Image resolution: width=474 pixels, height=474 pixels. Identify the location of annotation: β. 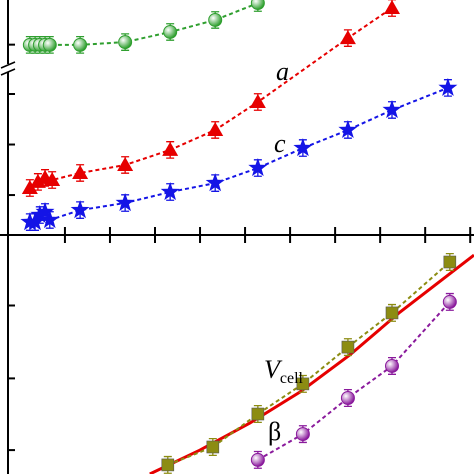
(274, 431).